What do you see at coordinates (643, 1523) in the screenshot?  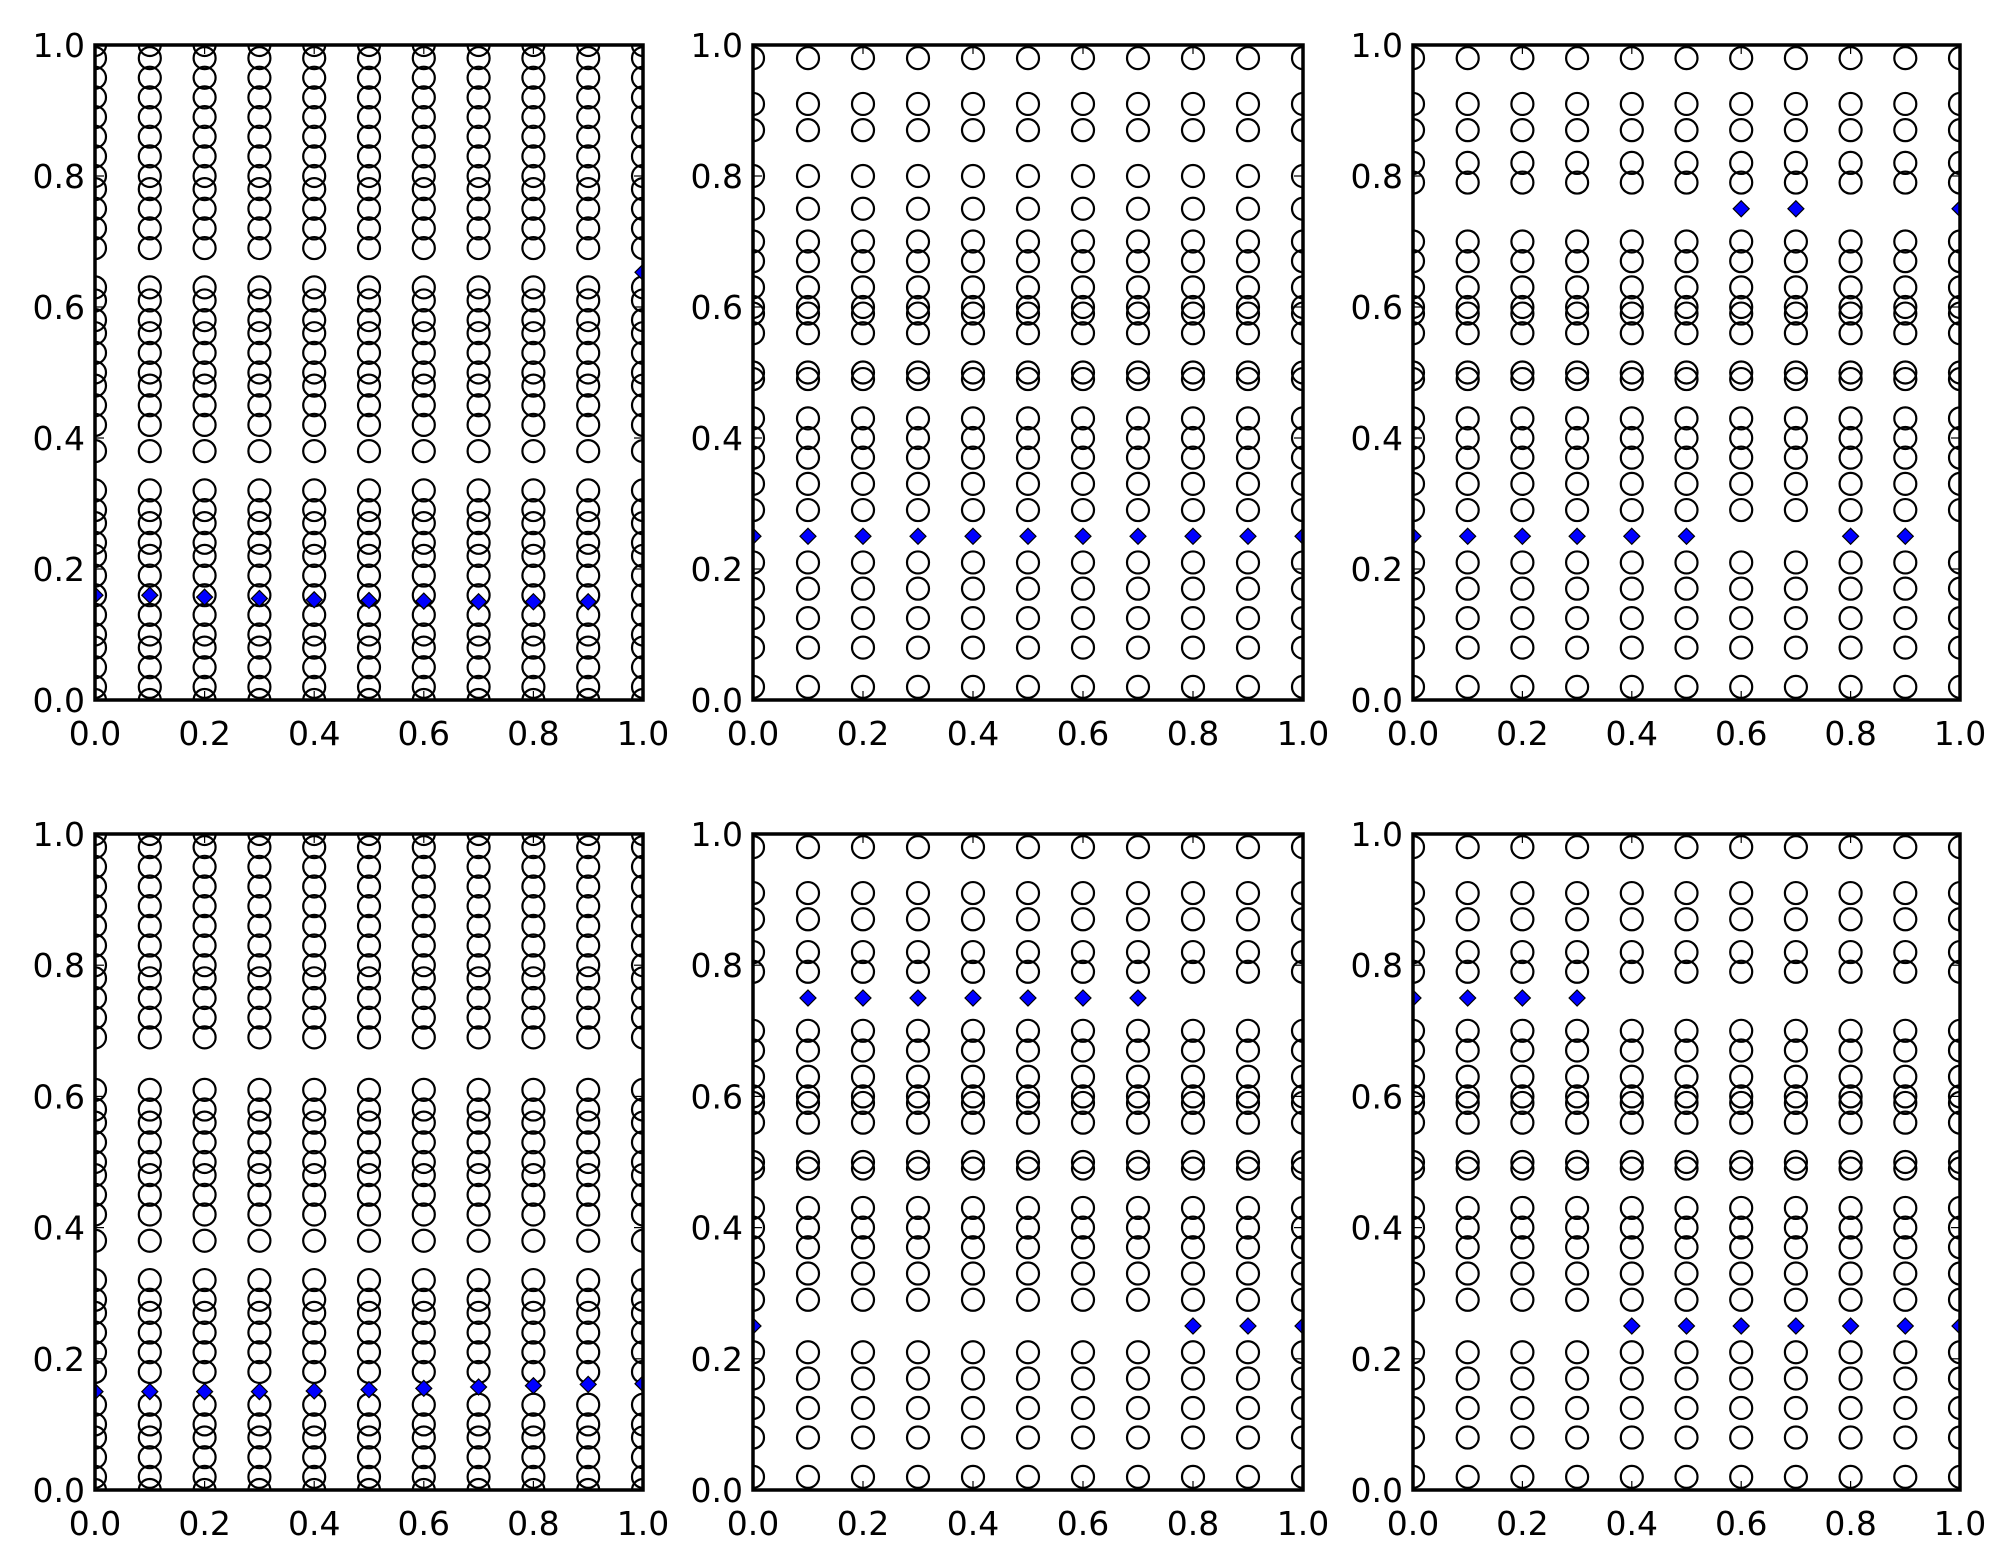 I see `x-tick-label: 1.0` at bounding box center [643, 1523].